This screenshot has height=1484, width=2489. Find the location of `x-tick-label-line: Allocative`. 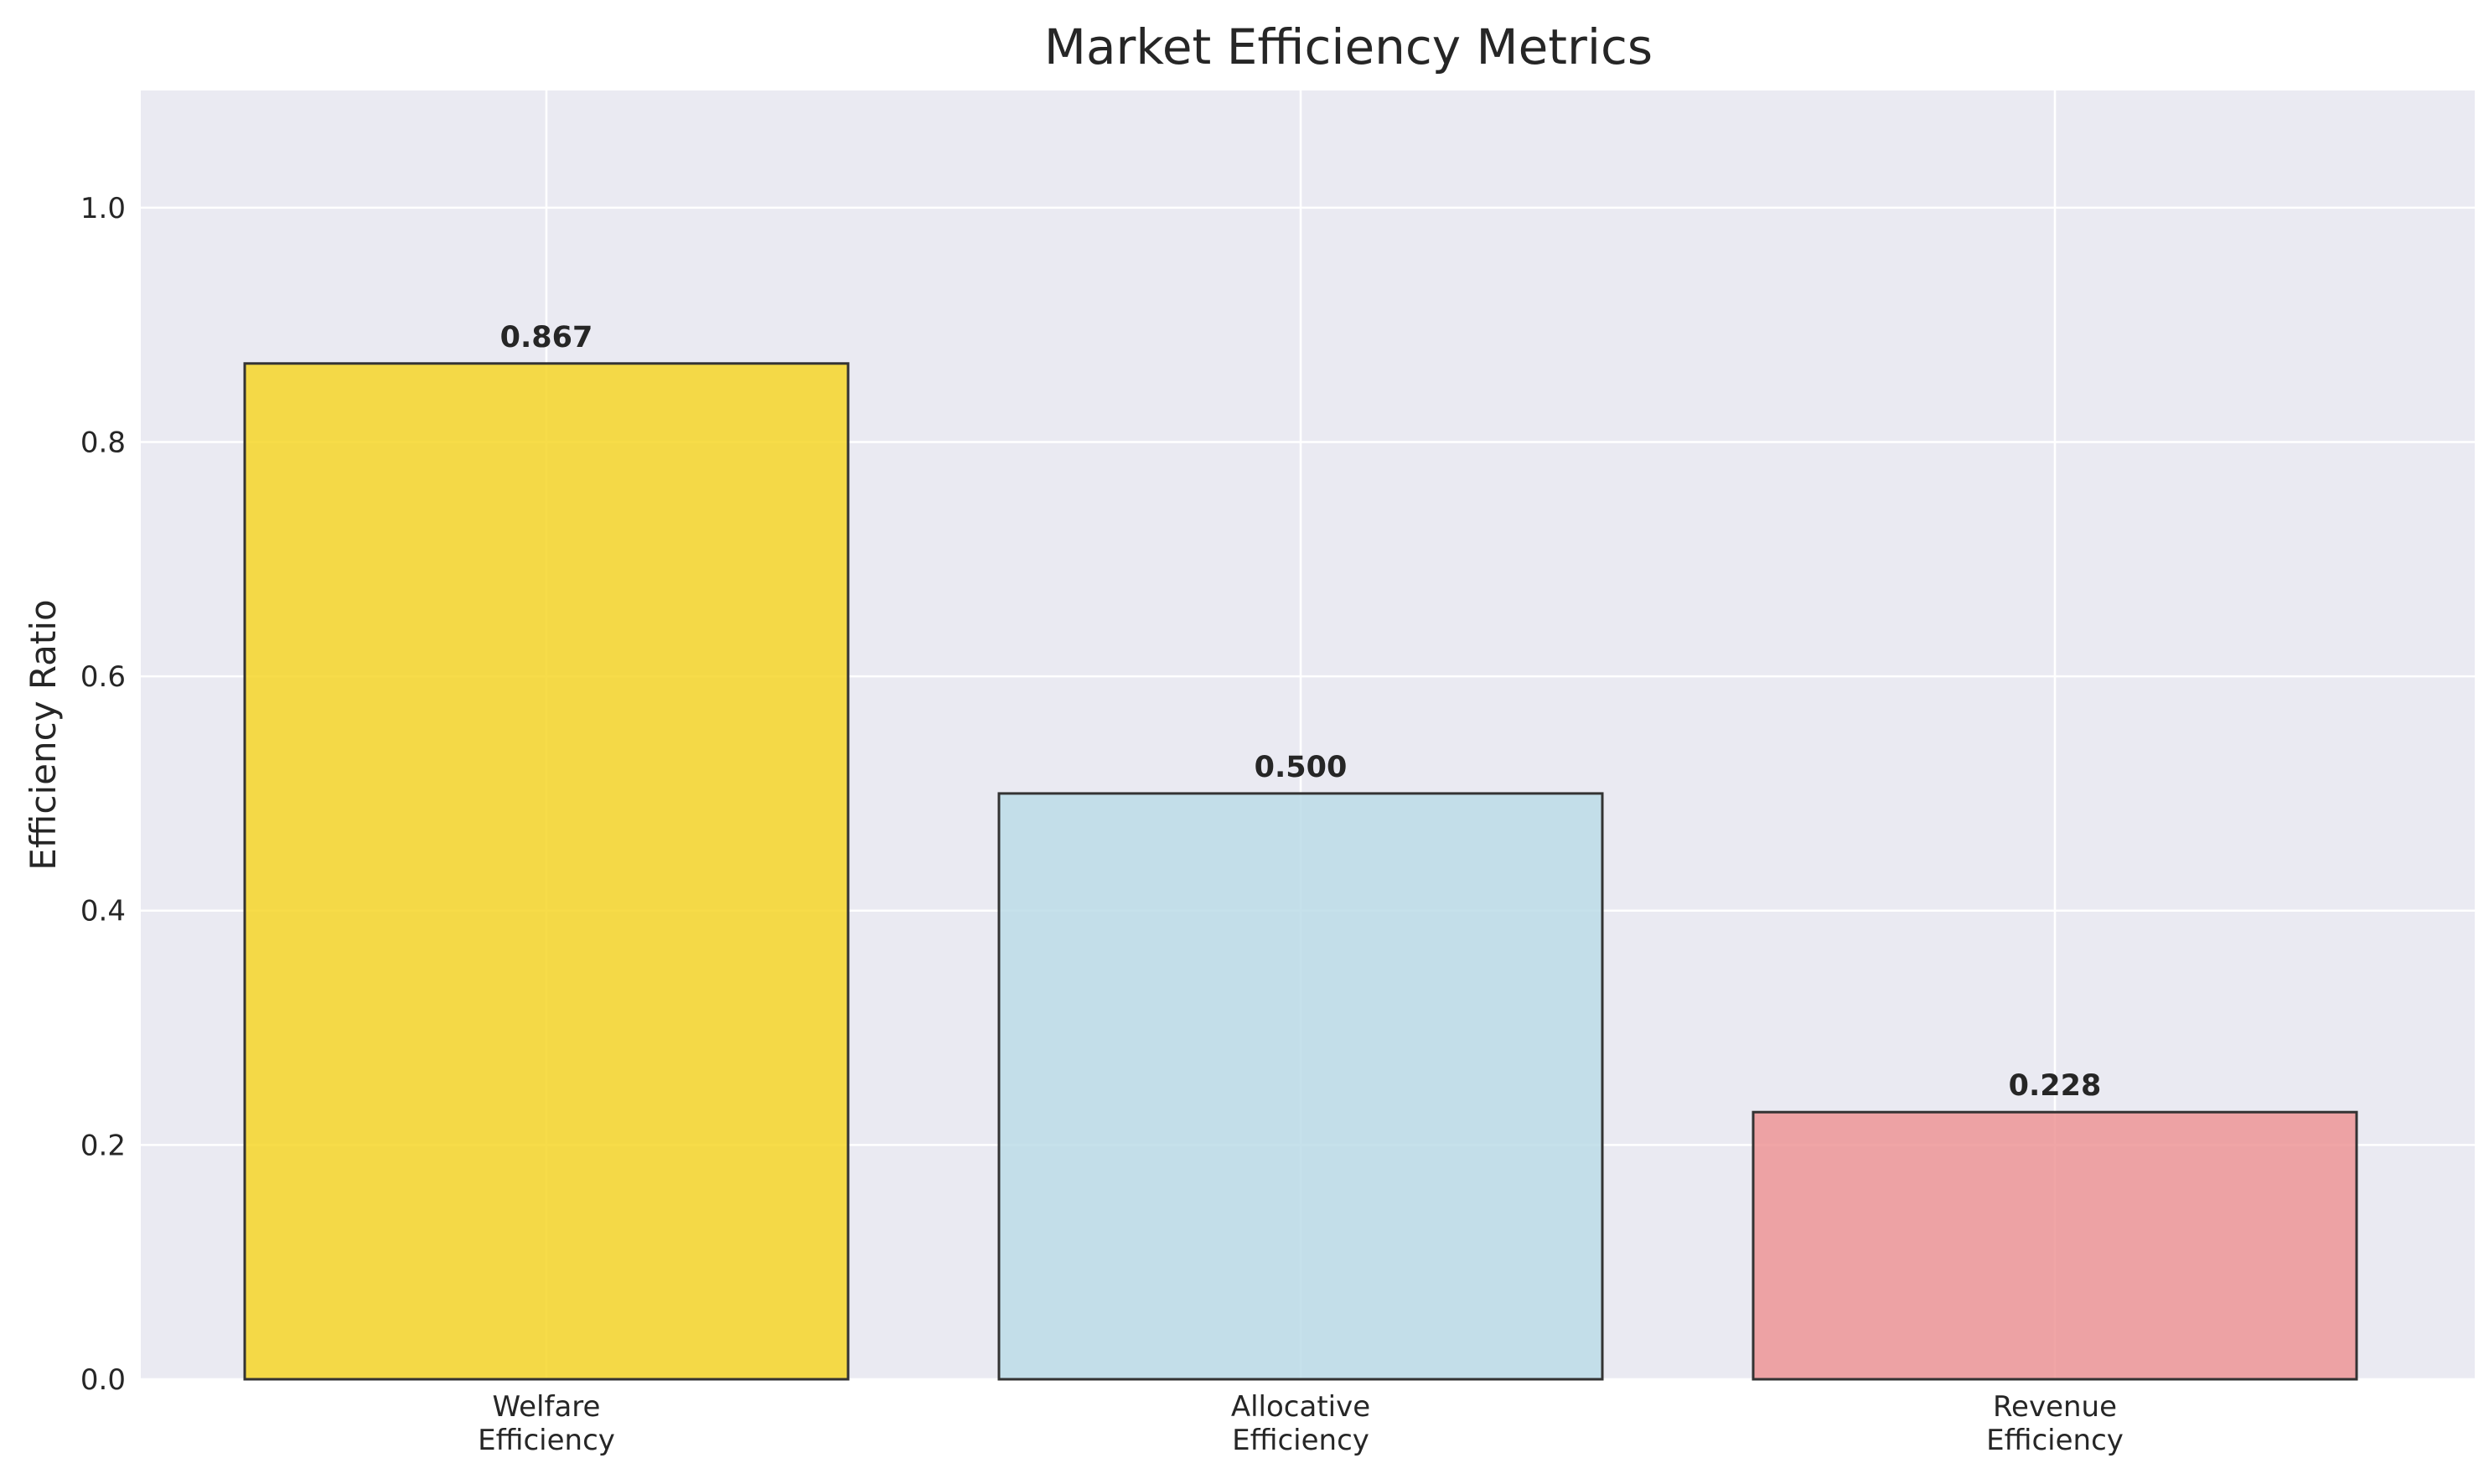

x-tick-label-line: Allocative is located at coordinates (1301, 1407).